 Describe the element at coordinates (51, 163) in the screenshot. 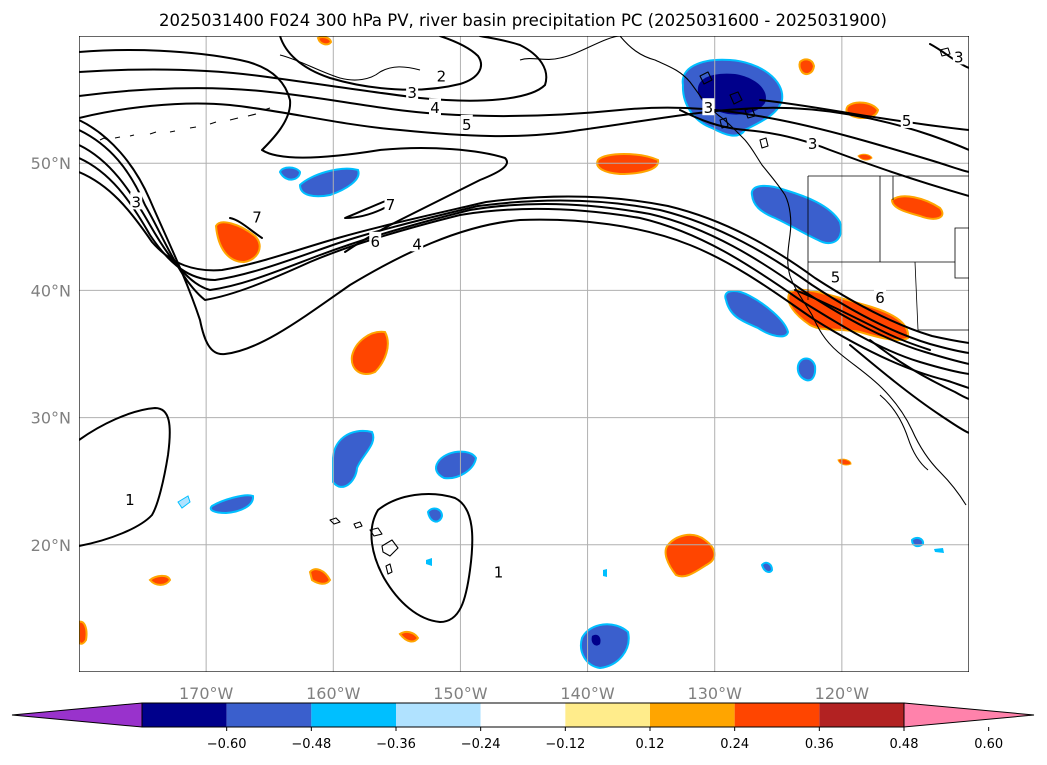

I see `lat-tick-label: 50°N` at that location.